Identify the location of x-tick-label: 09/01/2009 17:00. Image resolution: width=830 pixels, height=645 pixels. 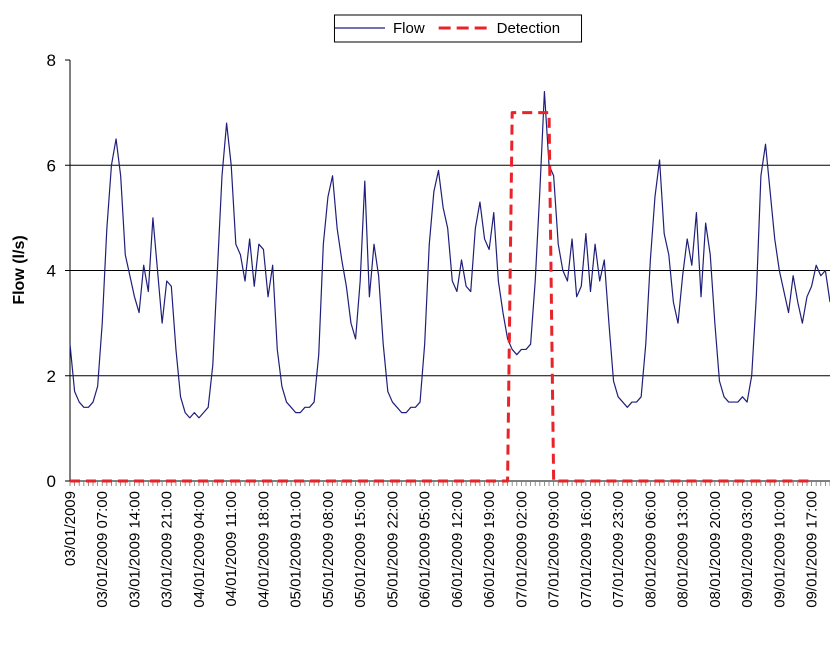
(812, 549).